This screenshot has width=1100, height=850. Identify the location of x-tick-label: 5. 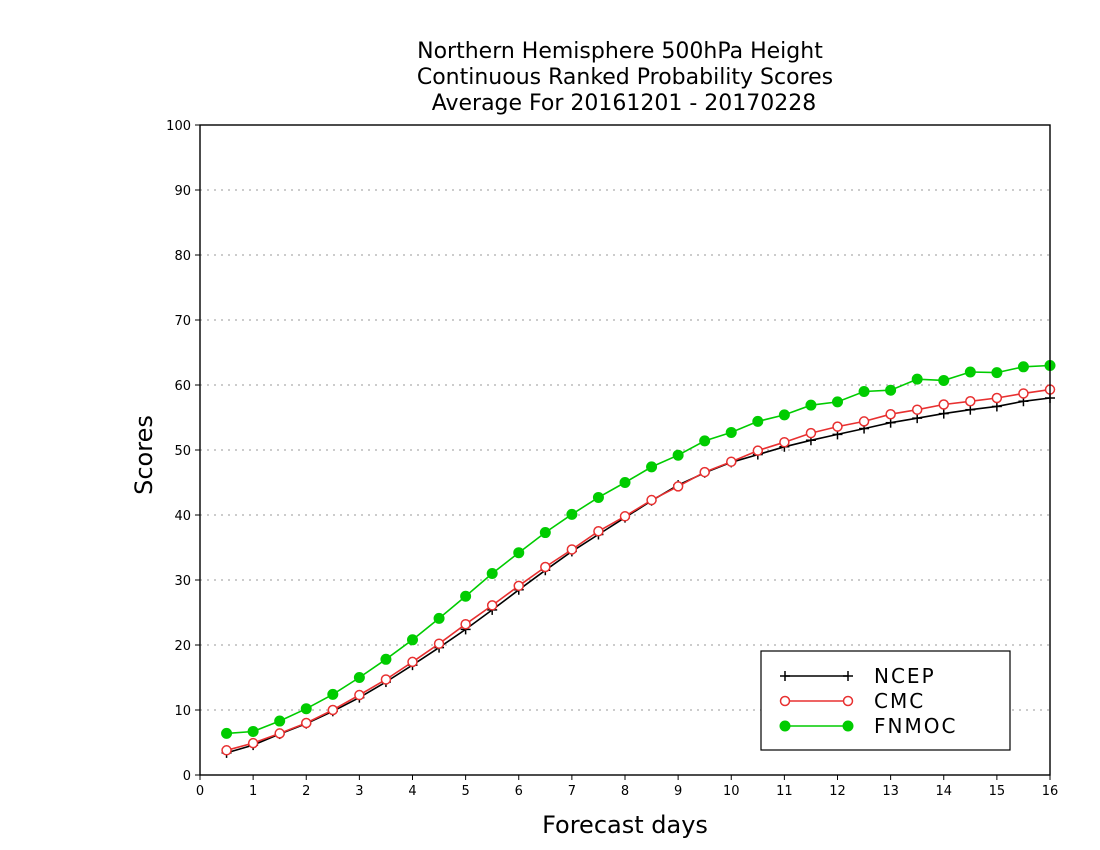
(465, 791).